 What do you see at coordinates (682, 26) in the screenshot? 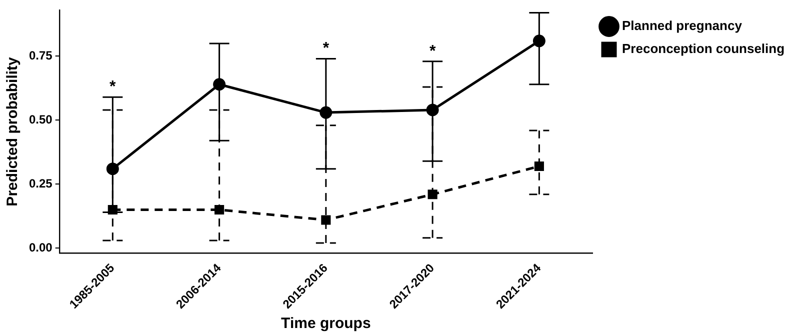
I see `legend-label: Planned pregnancy` at bounding box center [682, 26].